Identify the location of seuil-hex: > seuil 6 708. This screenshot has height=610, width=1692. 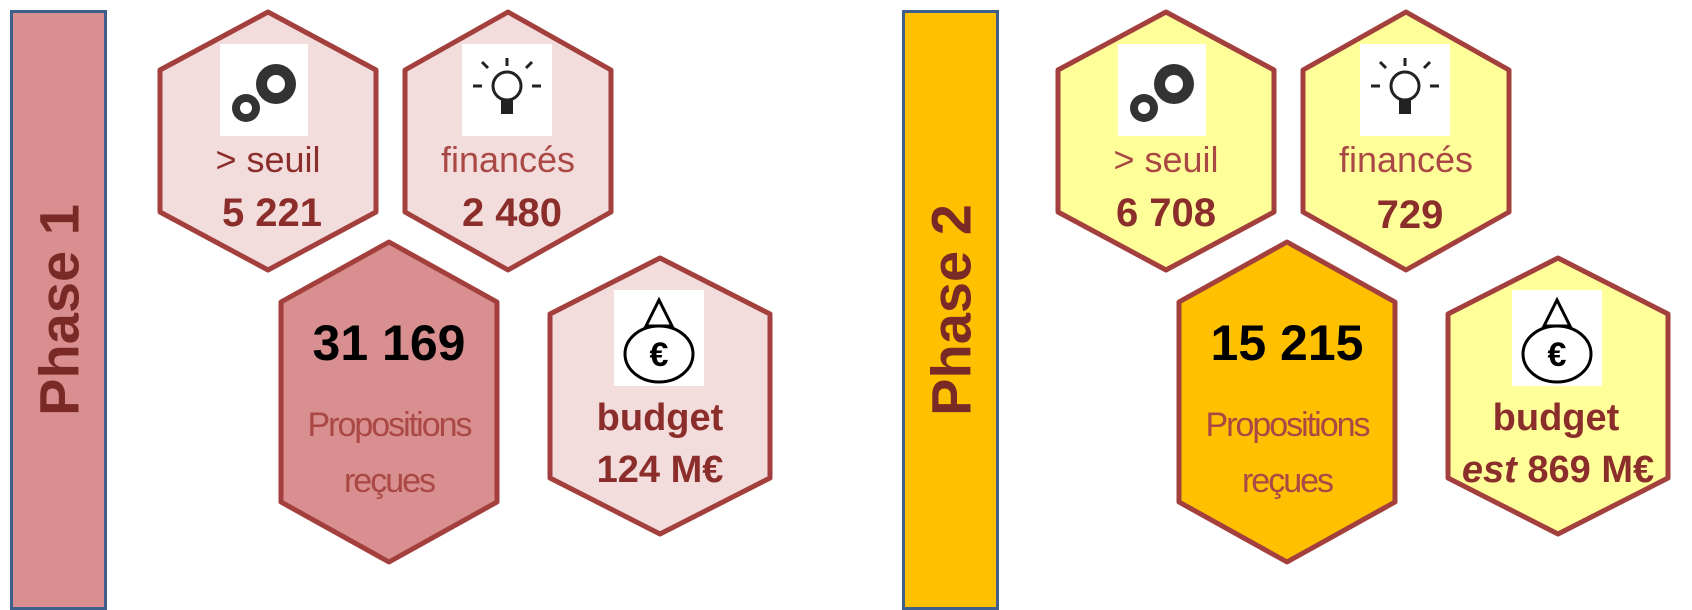
(1166, 141).